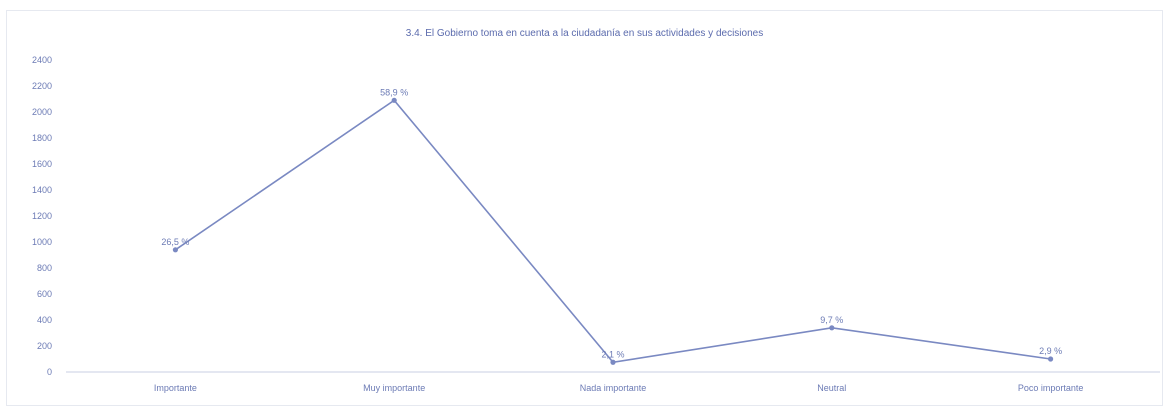 Image resolution: width=1169 pixels, height=413 pixels. I want to click on y-tick-label: 1600, so click(42, 164).